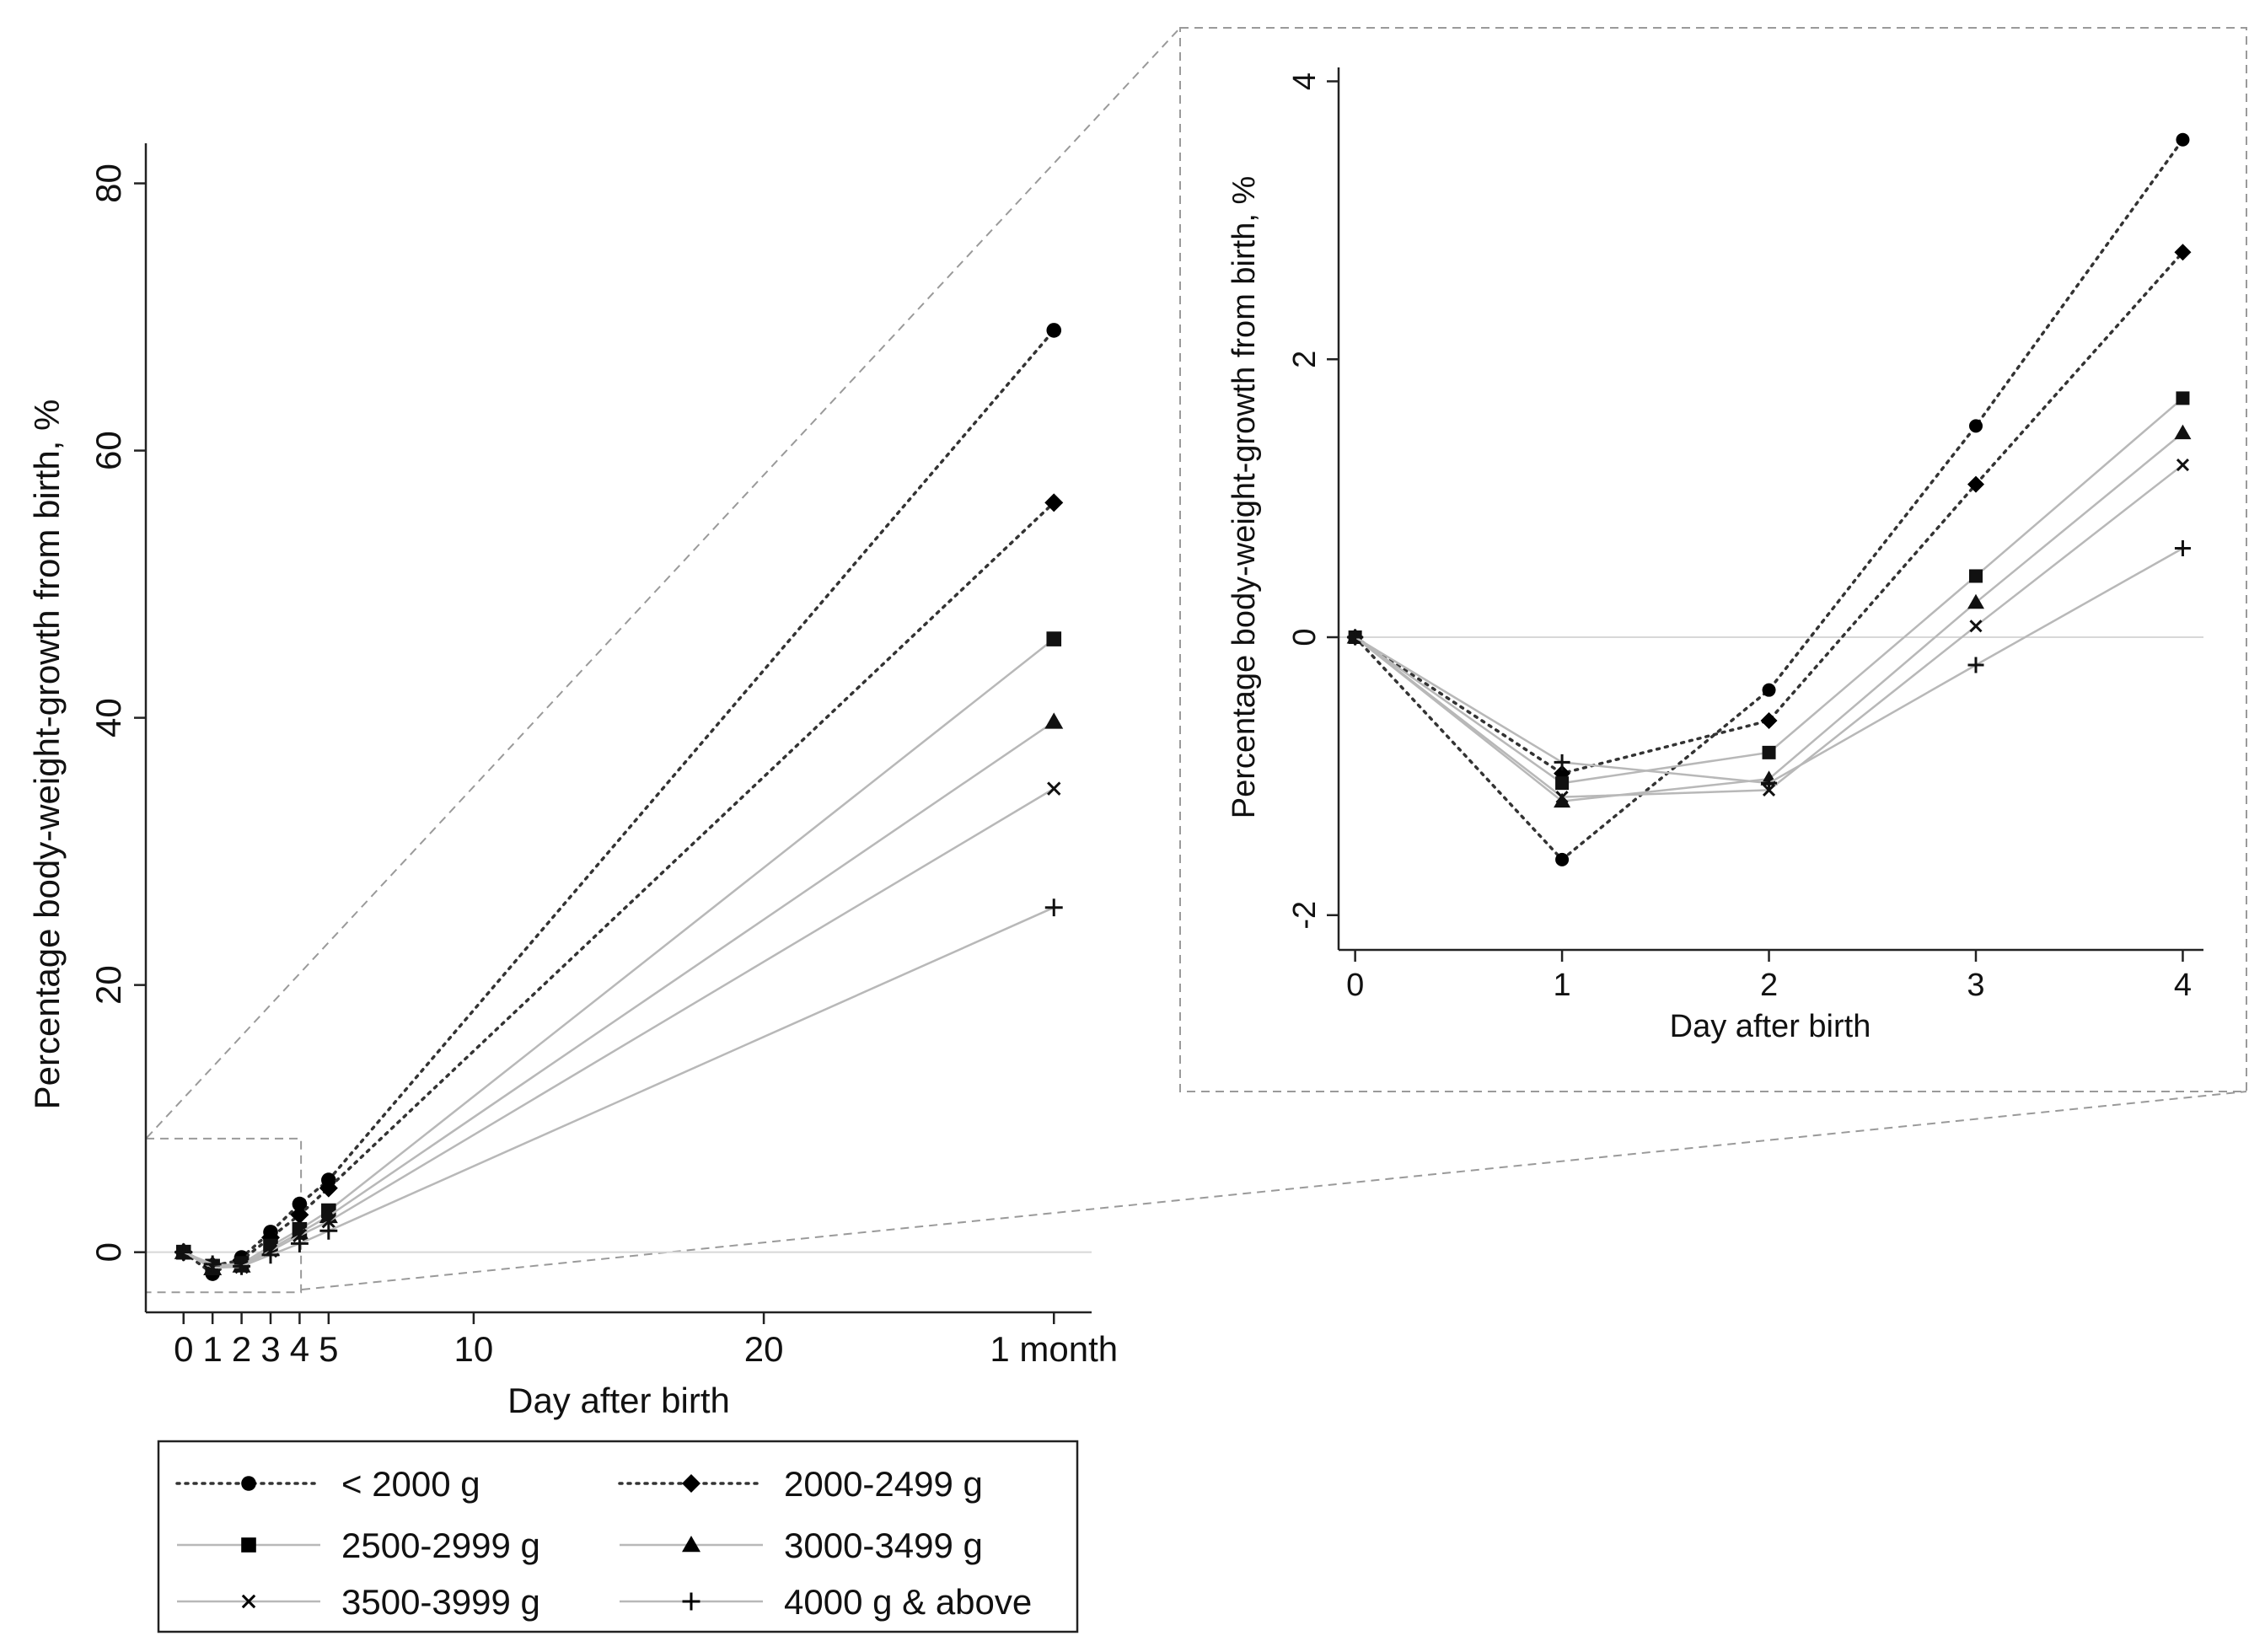 The height and width of the screenshot is (1652, 2265). What do you see at coordinates (1305, 81) in the screenshot?
I see `inset-y-tick-label: 4` at bounding box center [1305, 81].